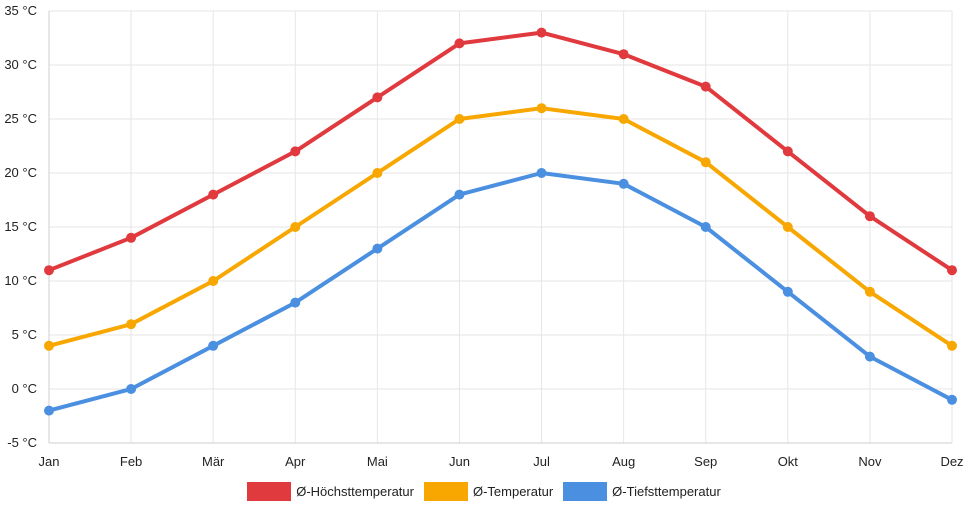  I want to click on y-tick-label: 30 °C, so click(20, 64).